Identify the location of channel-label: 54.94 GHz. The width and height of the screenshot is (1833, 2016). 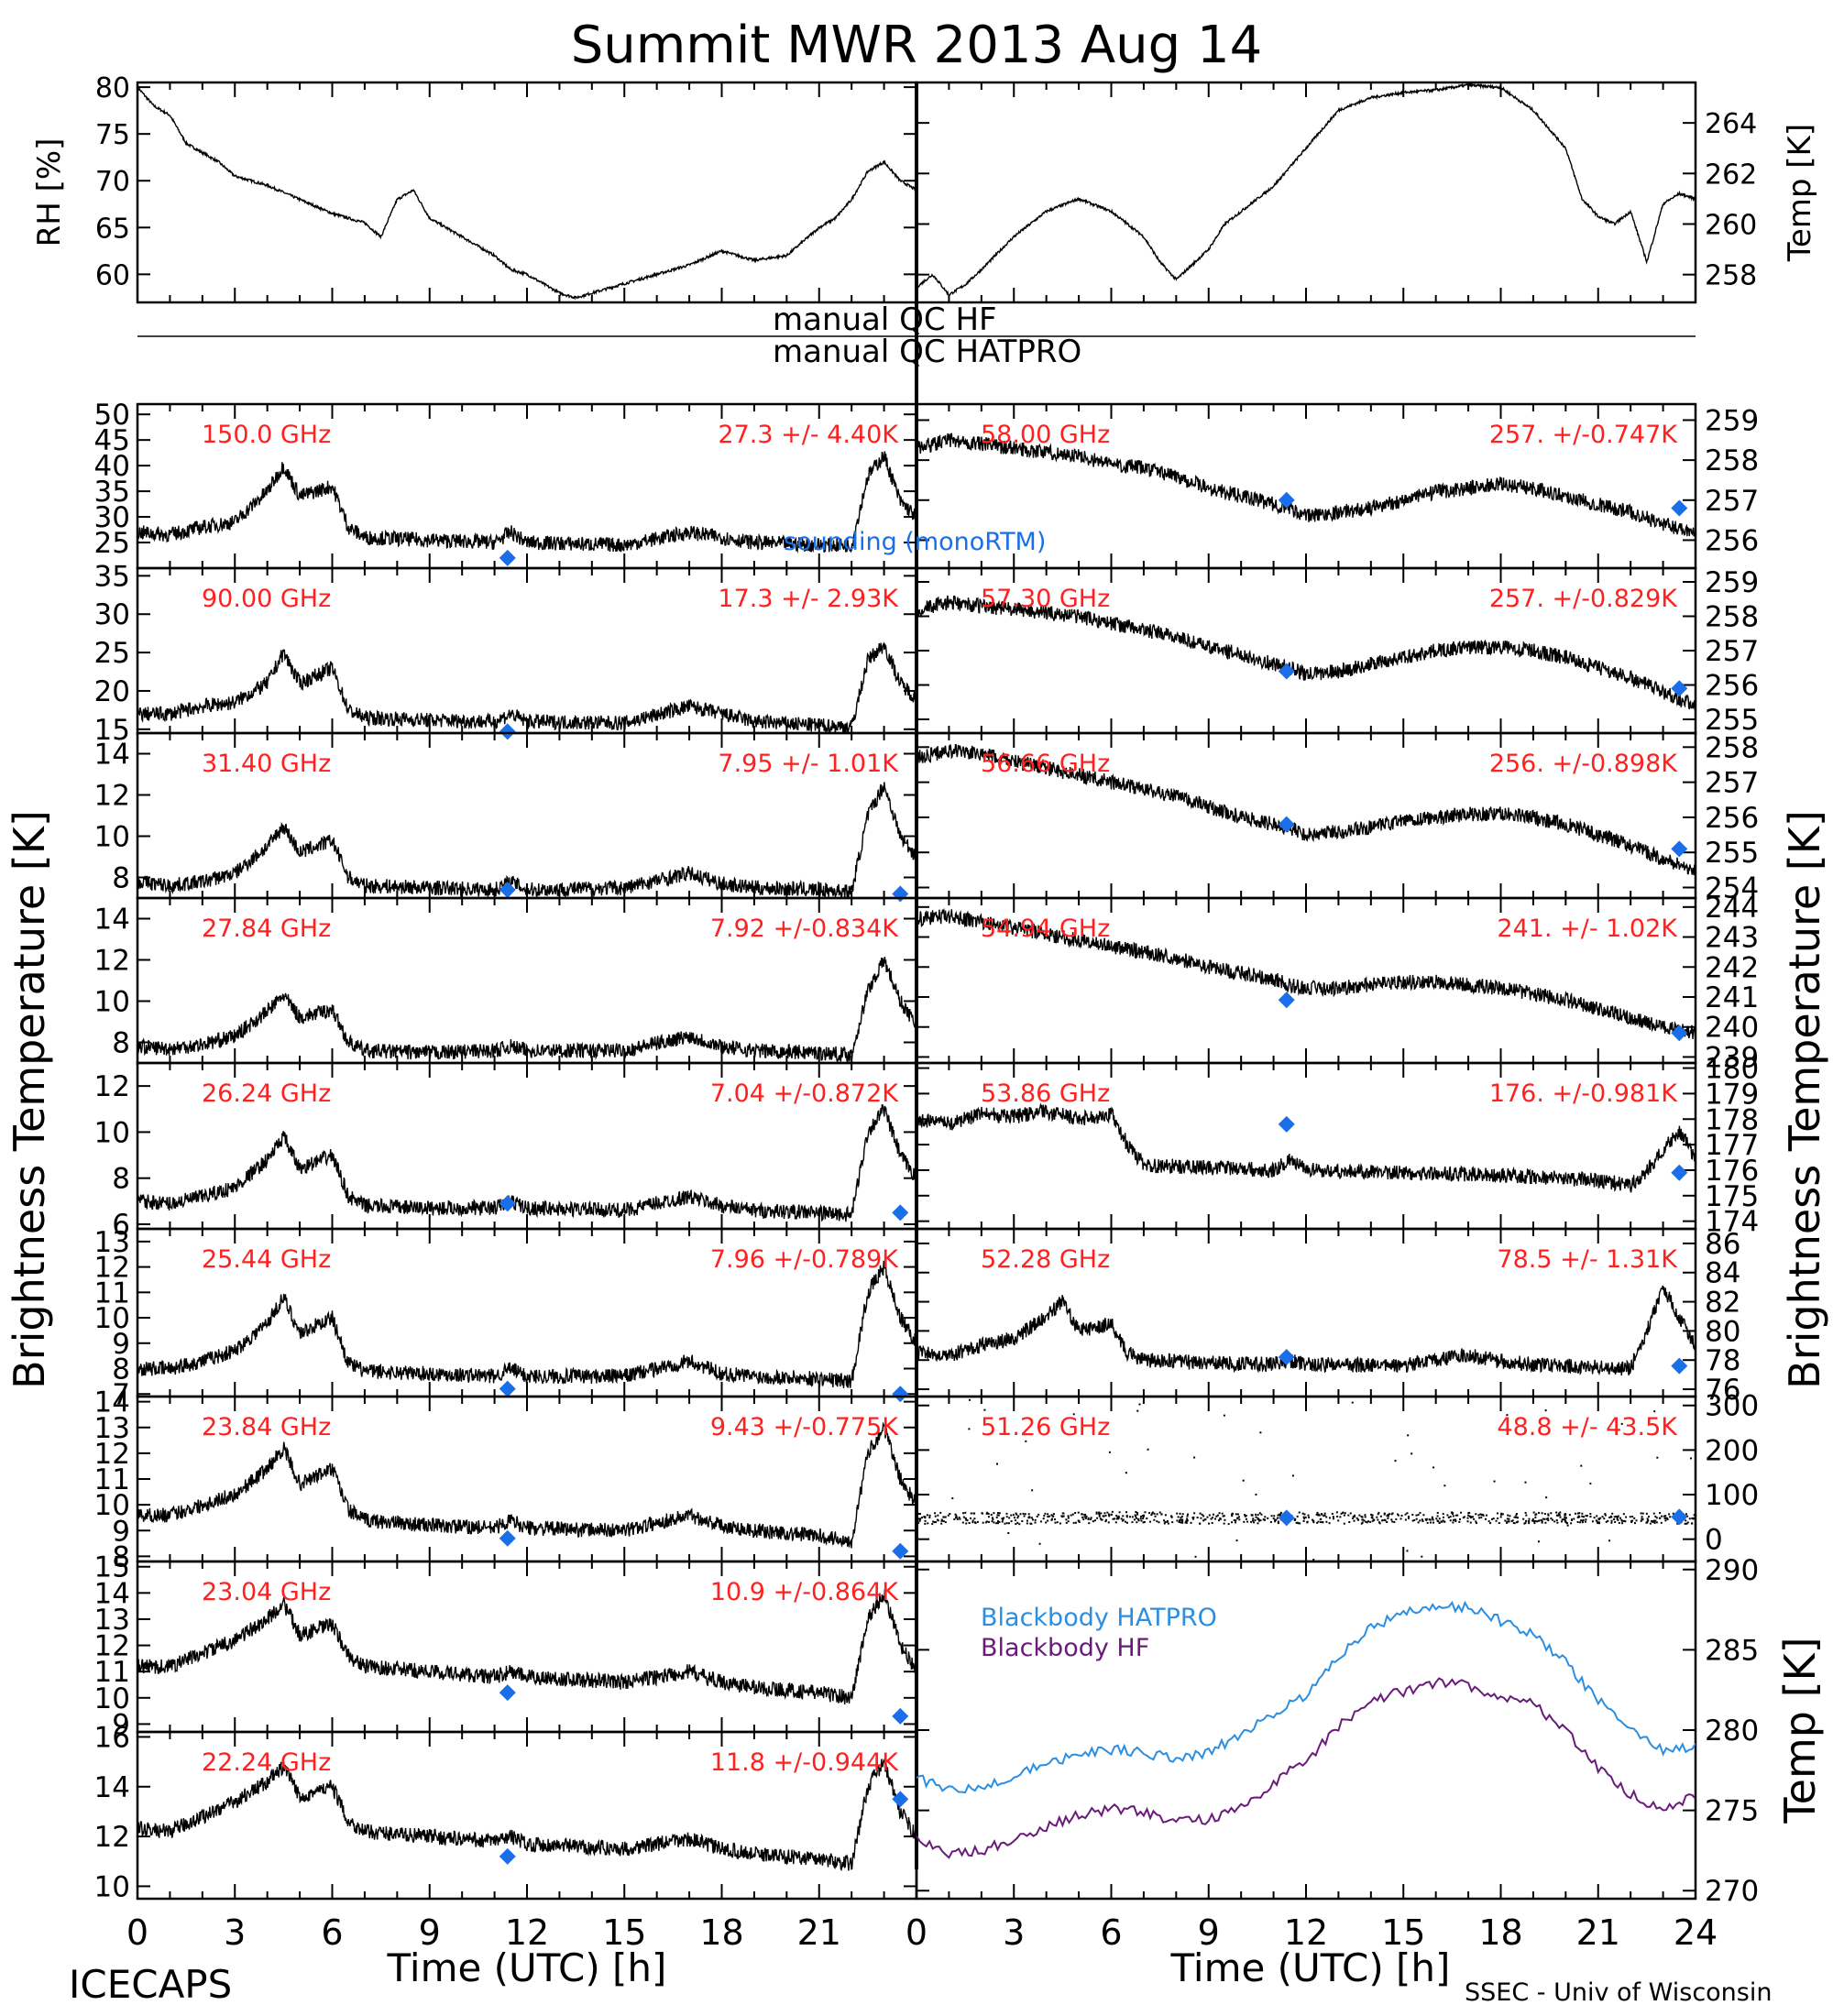
(1045, 929).